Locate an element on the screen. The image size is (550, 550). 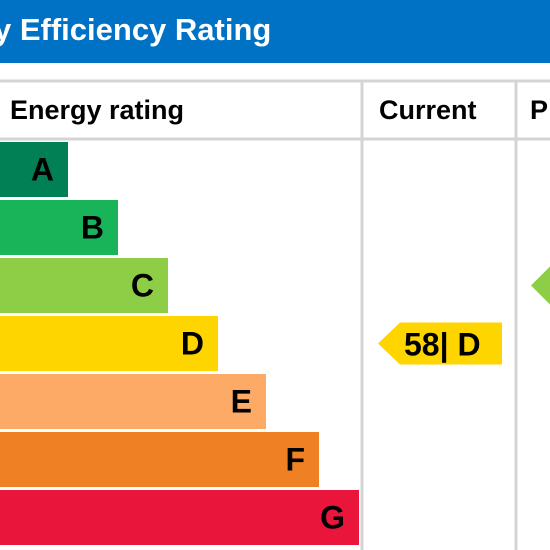
bar-G is located at coordinates (179, 517).